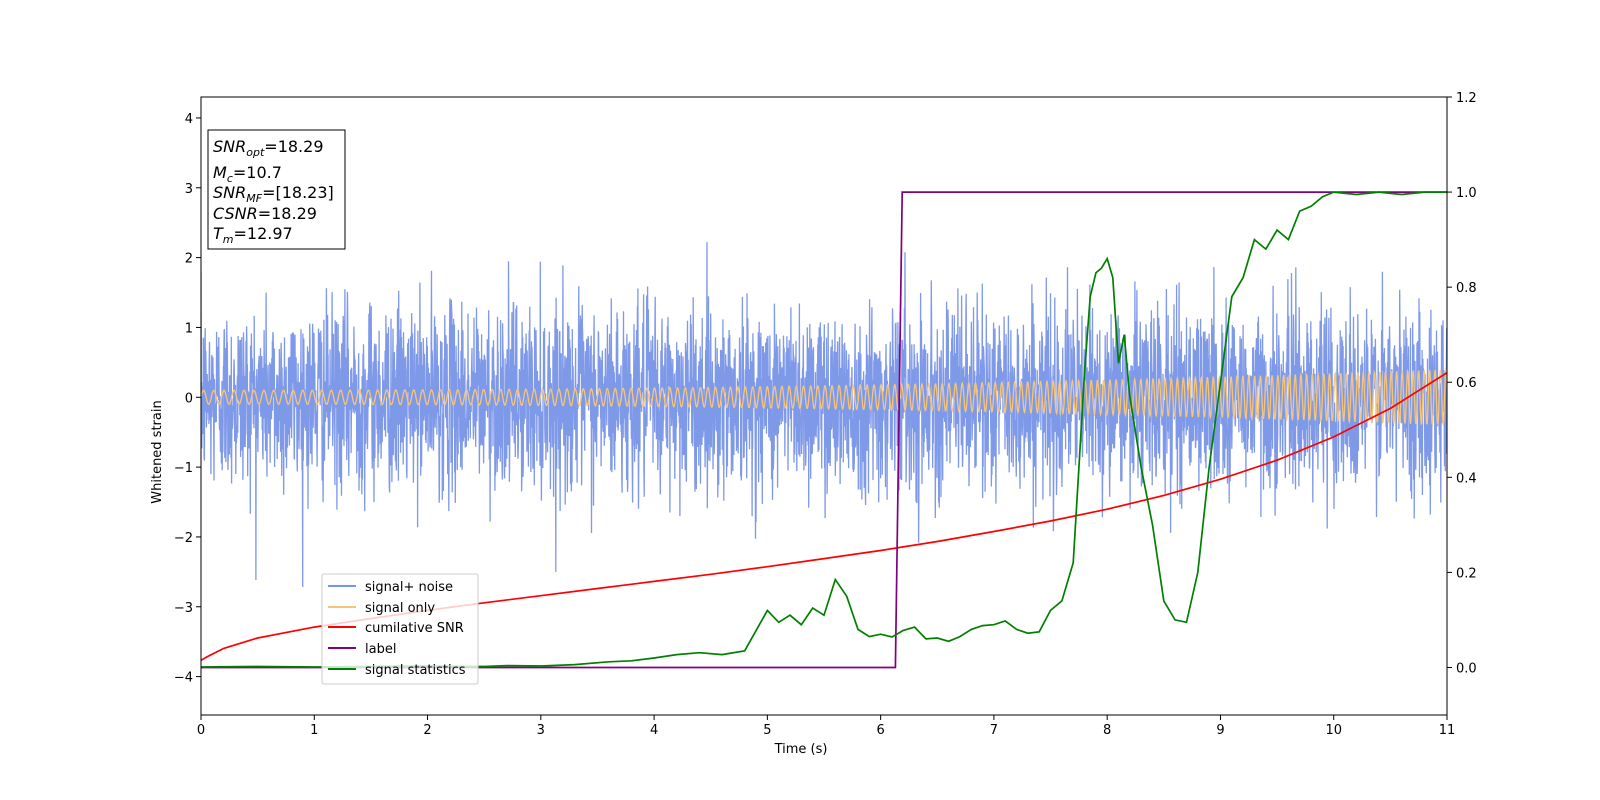 This screenshot has width=1600, height=800. Describe the element at coordinates (293, 146) in the screenshot. I see `annotation-line-1-value: =18.29` at that location.